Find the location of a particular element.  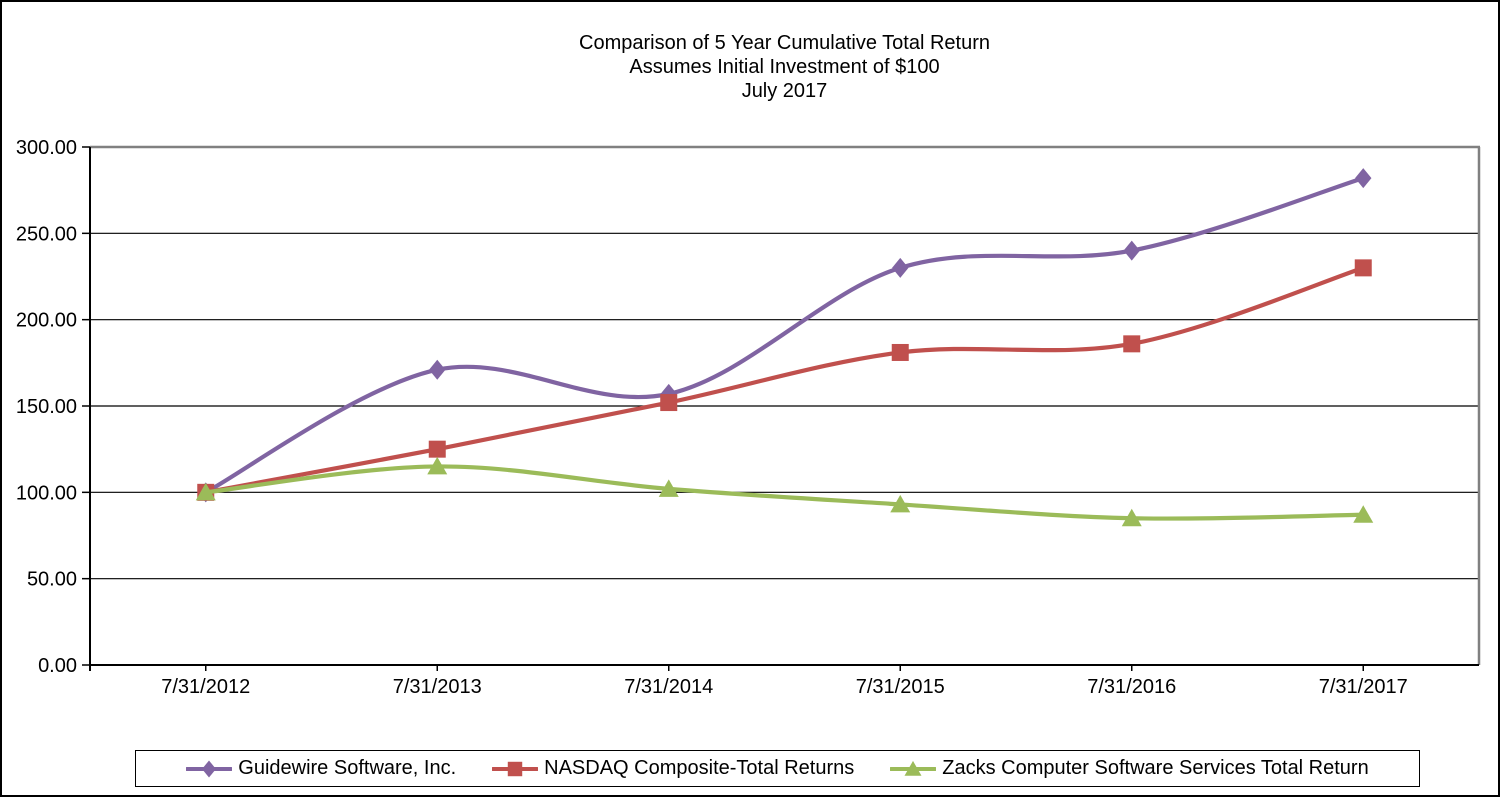

chart-subtitle: Assumes Initial Investment of $100 is located at coordinates (784, 67).